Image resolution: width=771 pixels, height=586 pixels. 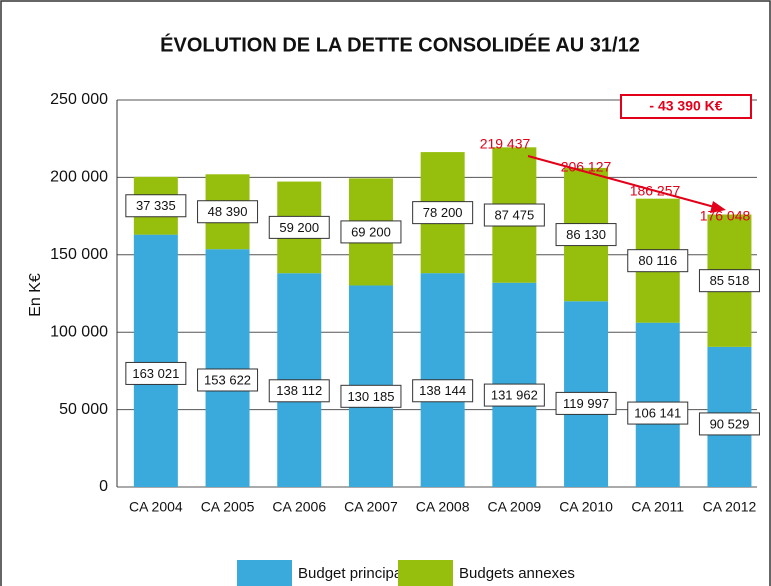 What do you see at coordinates (228, 507) in the screenshot?
I see `x-tick-label: CA 2005` at bounding box center [228, 507].